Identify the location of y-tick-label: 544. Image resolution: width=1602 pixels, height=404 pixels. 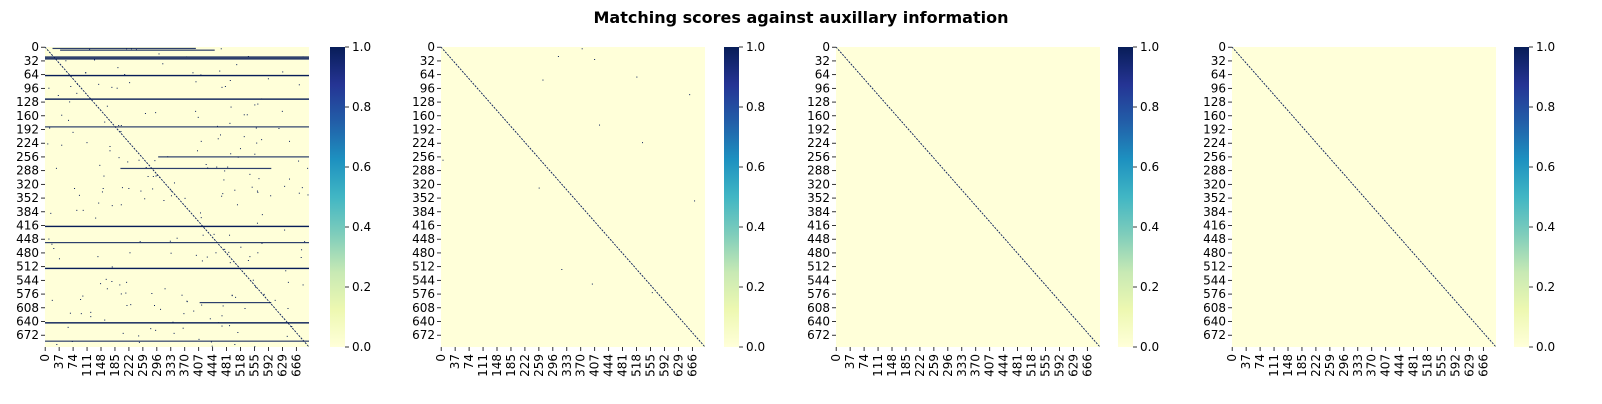
(423, 280).